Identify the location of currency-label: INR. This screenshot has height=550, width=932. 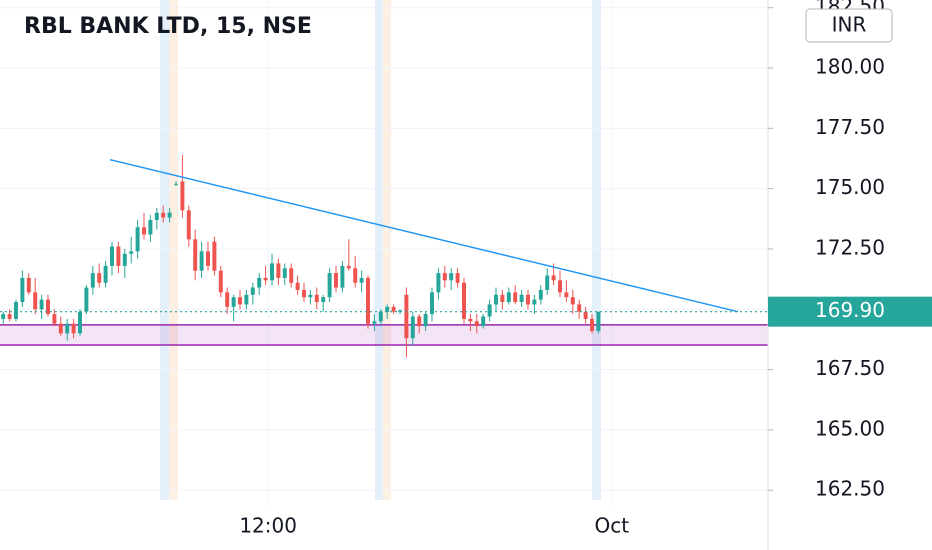
(849, 25).